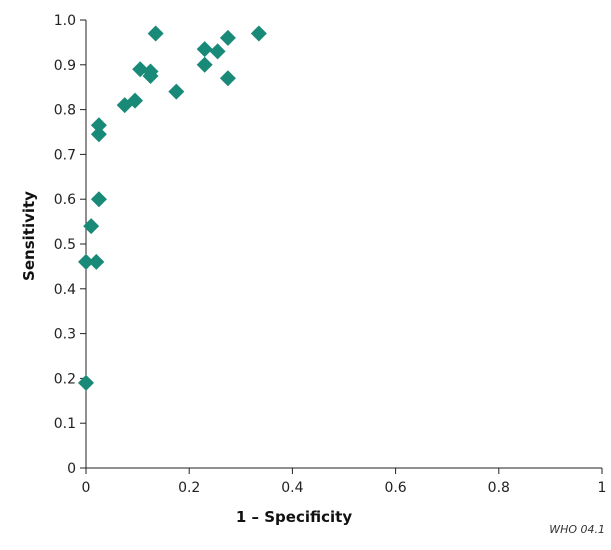  I want to click on y-tick-label: 0.5, so click(65, 245).